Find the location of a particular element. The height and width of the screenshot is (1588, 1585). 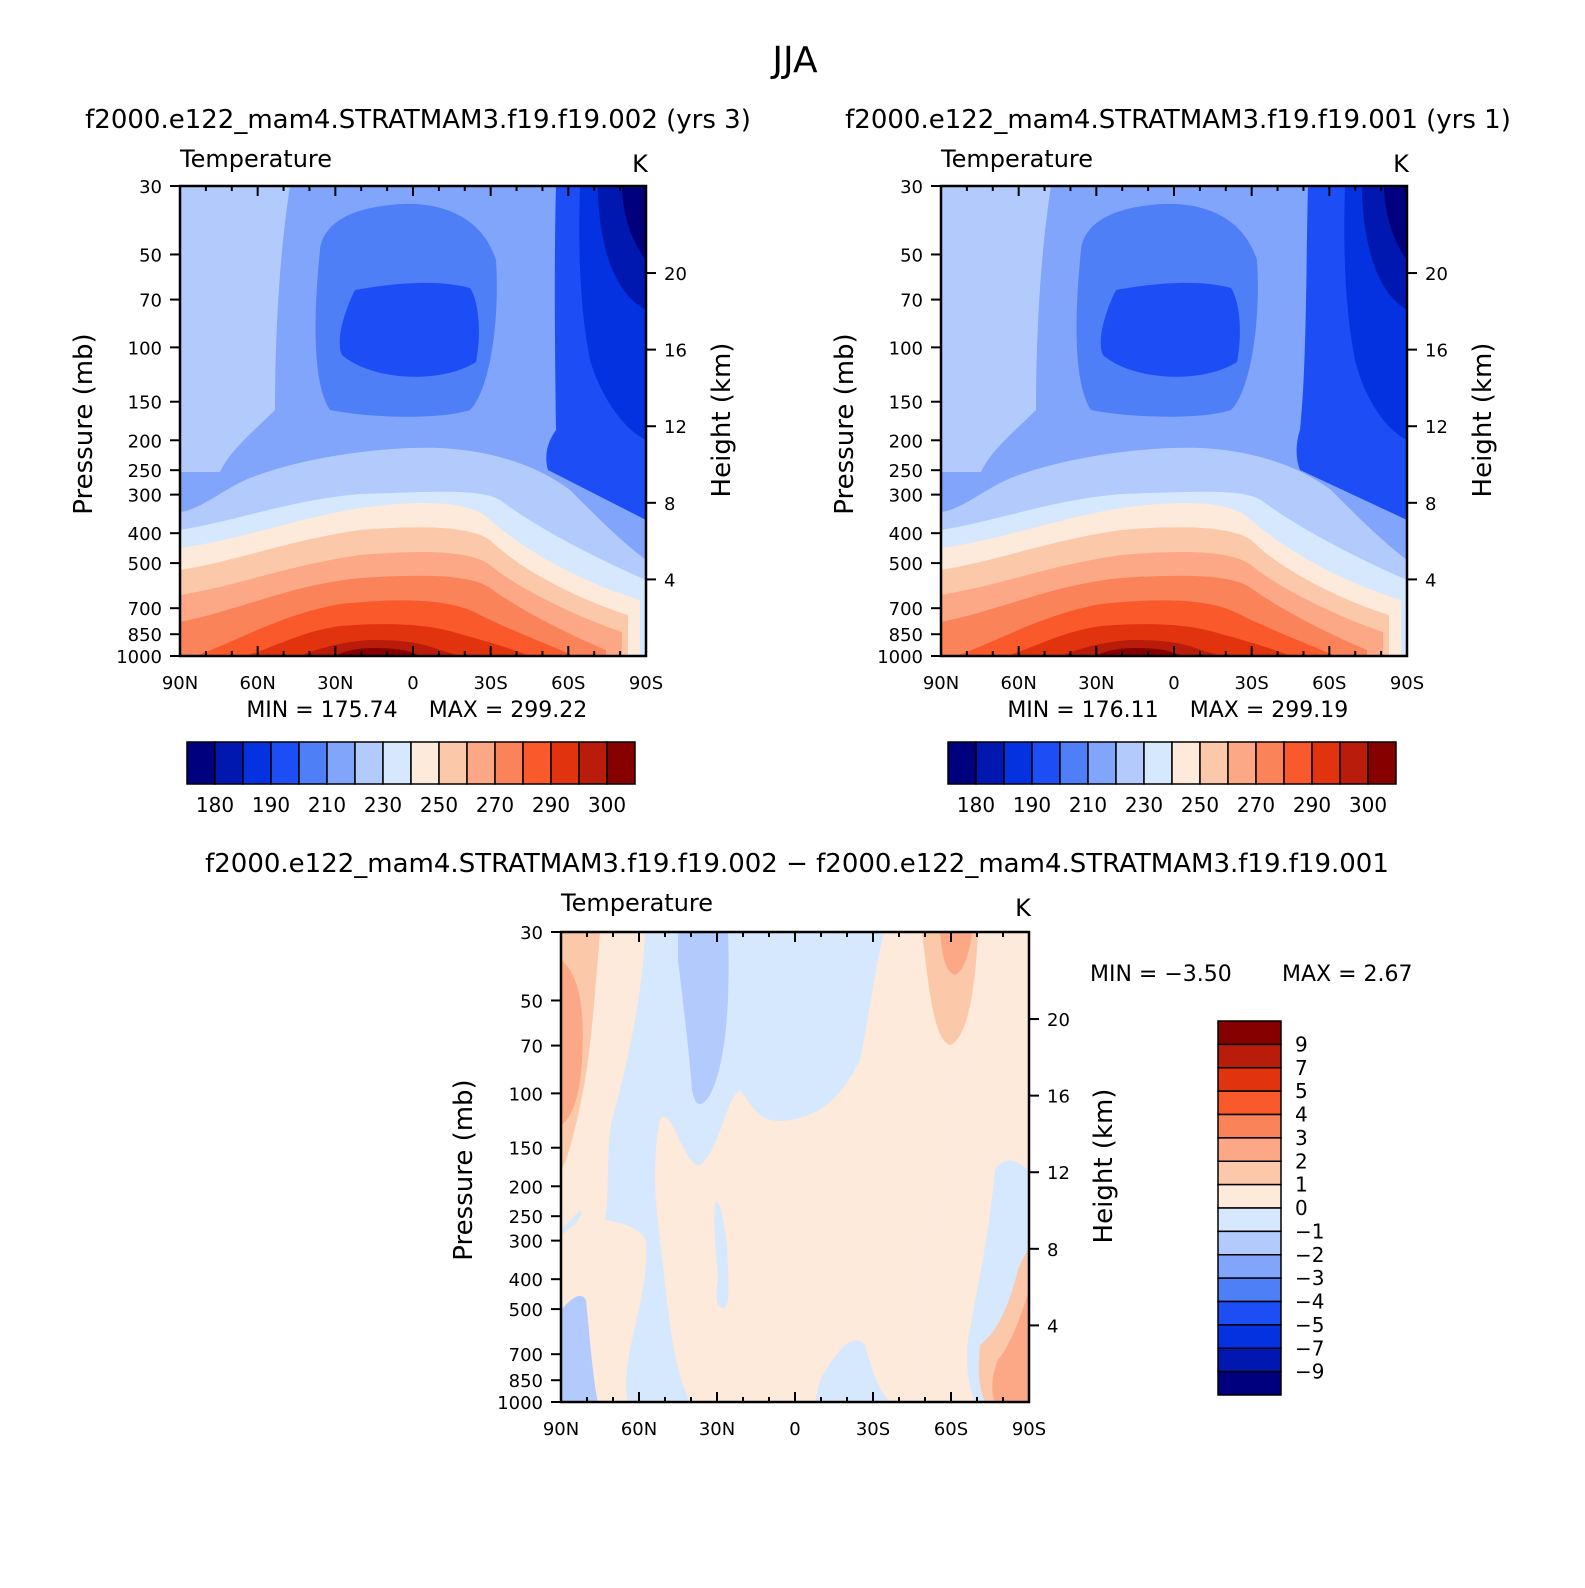

x-tick-label: 0 is located at coordinates (412, 683).